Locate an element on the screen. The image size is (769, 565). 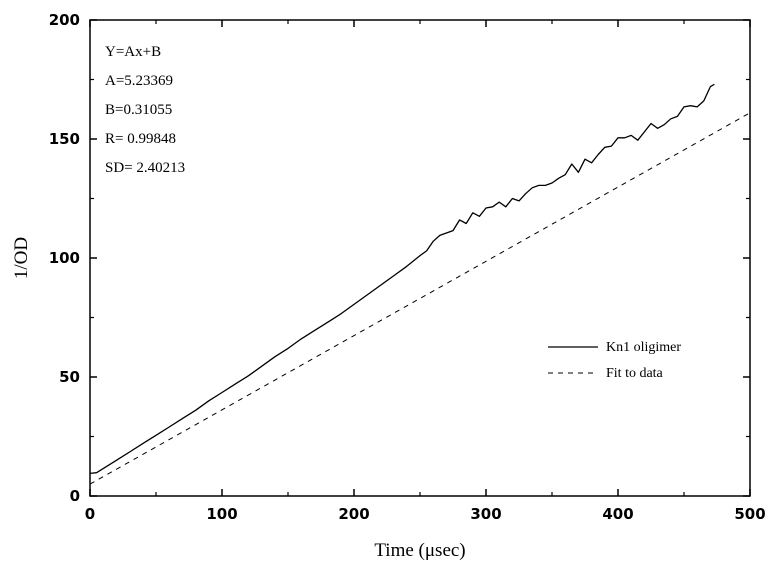
x-tick-label: 300 is located at coordinates (485, 514).